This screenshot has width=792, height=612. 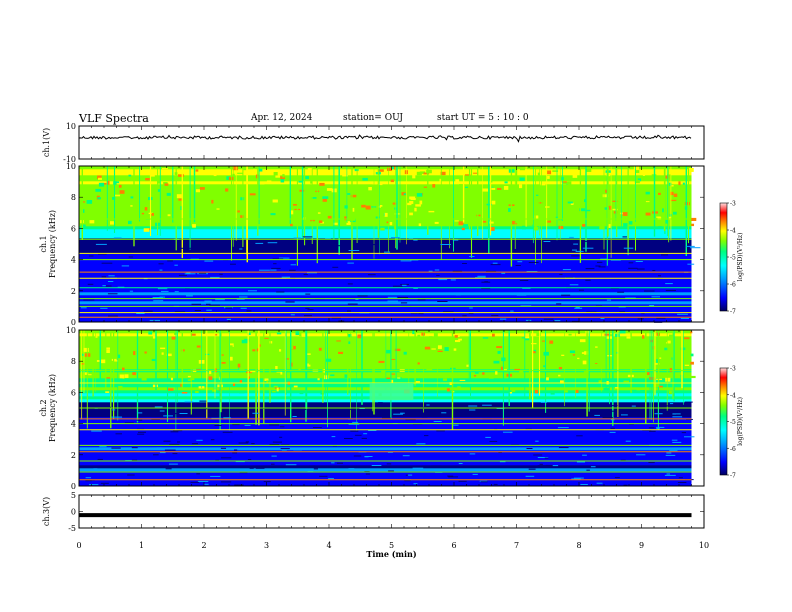 What do you see at coordinates (516, 545) in the screenshot?
I see `x-tick-label: 7` at bounding box center [516, 545].